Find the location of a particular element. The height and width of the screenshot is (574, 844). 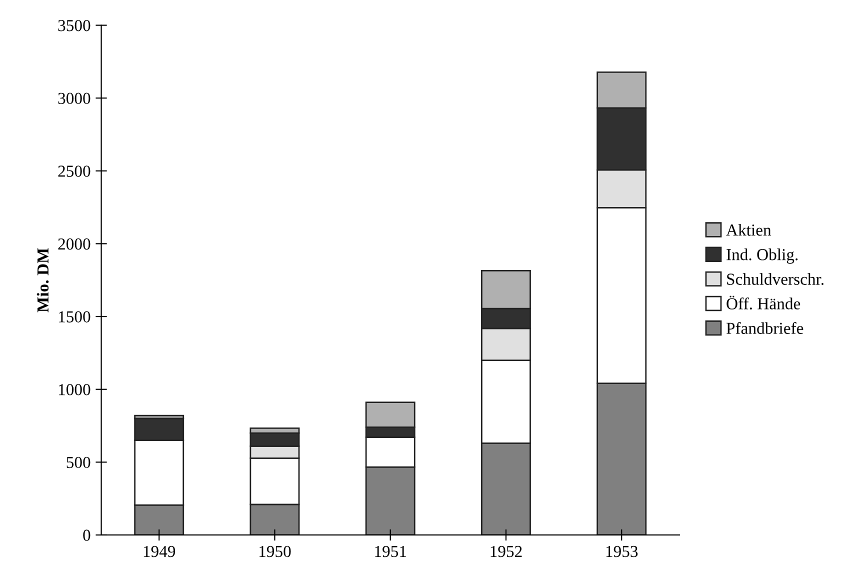

x-tick-label: 1950 is located at coordinates (275, 552).